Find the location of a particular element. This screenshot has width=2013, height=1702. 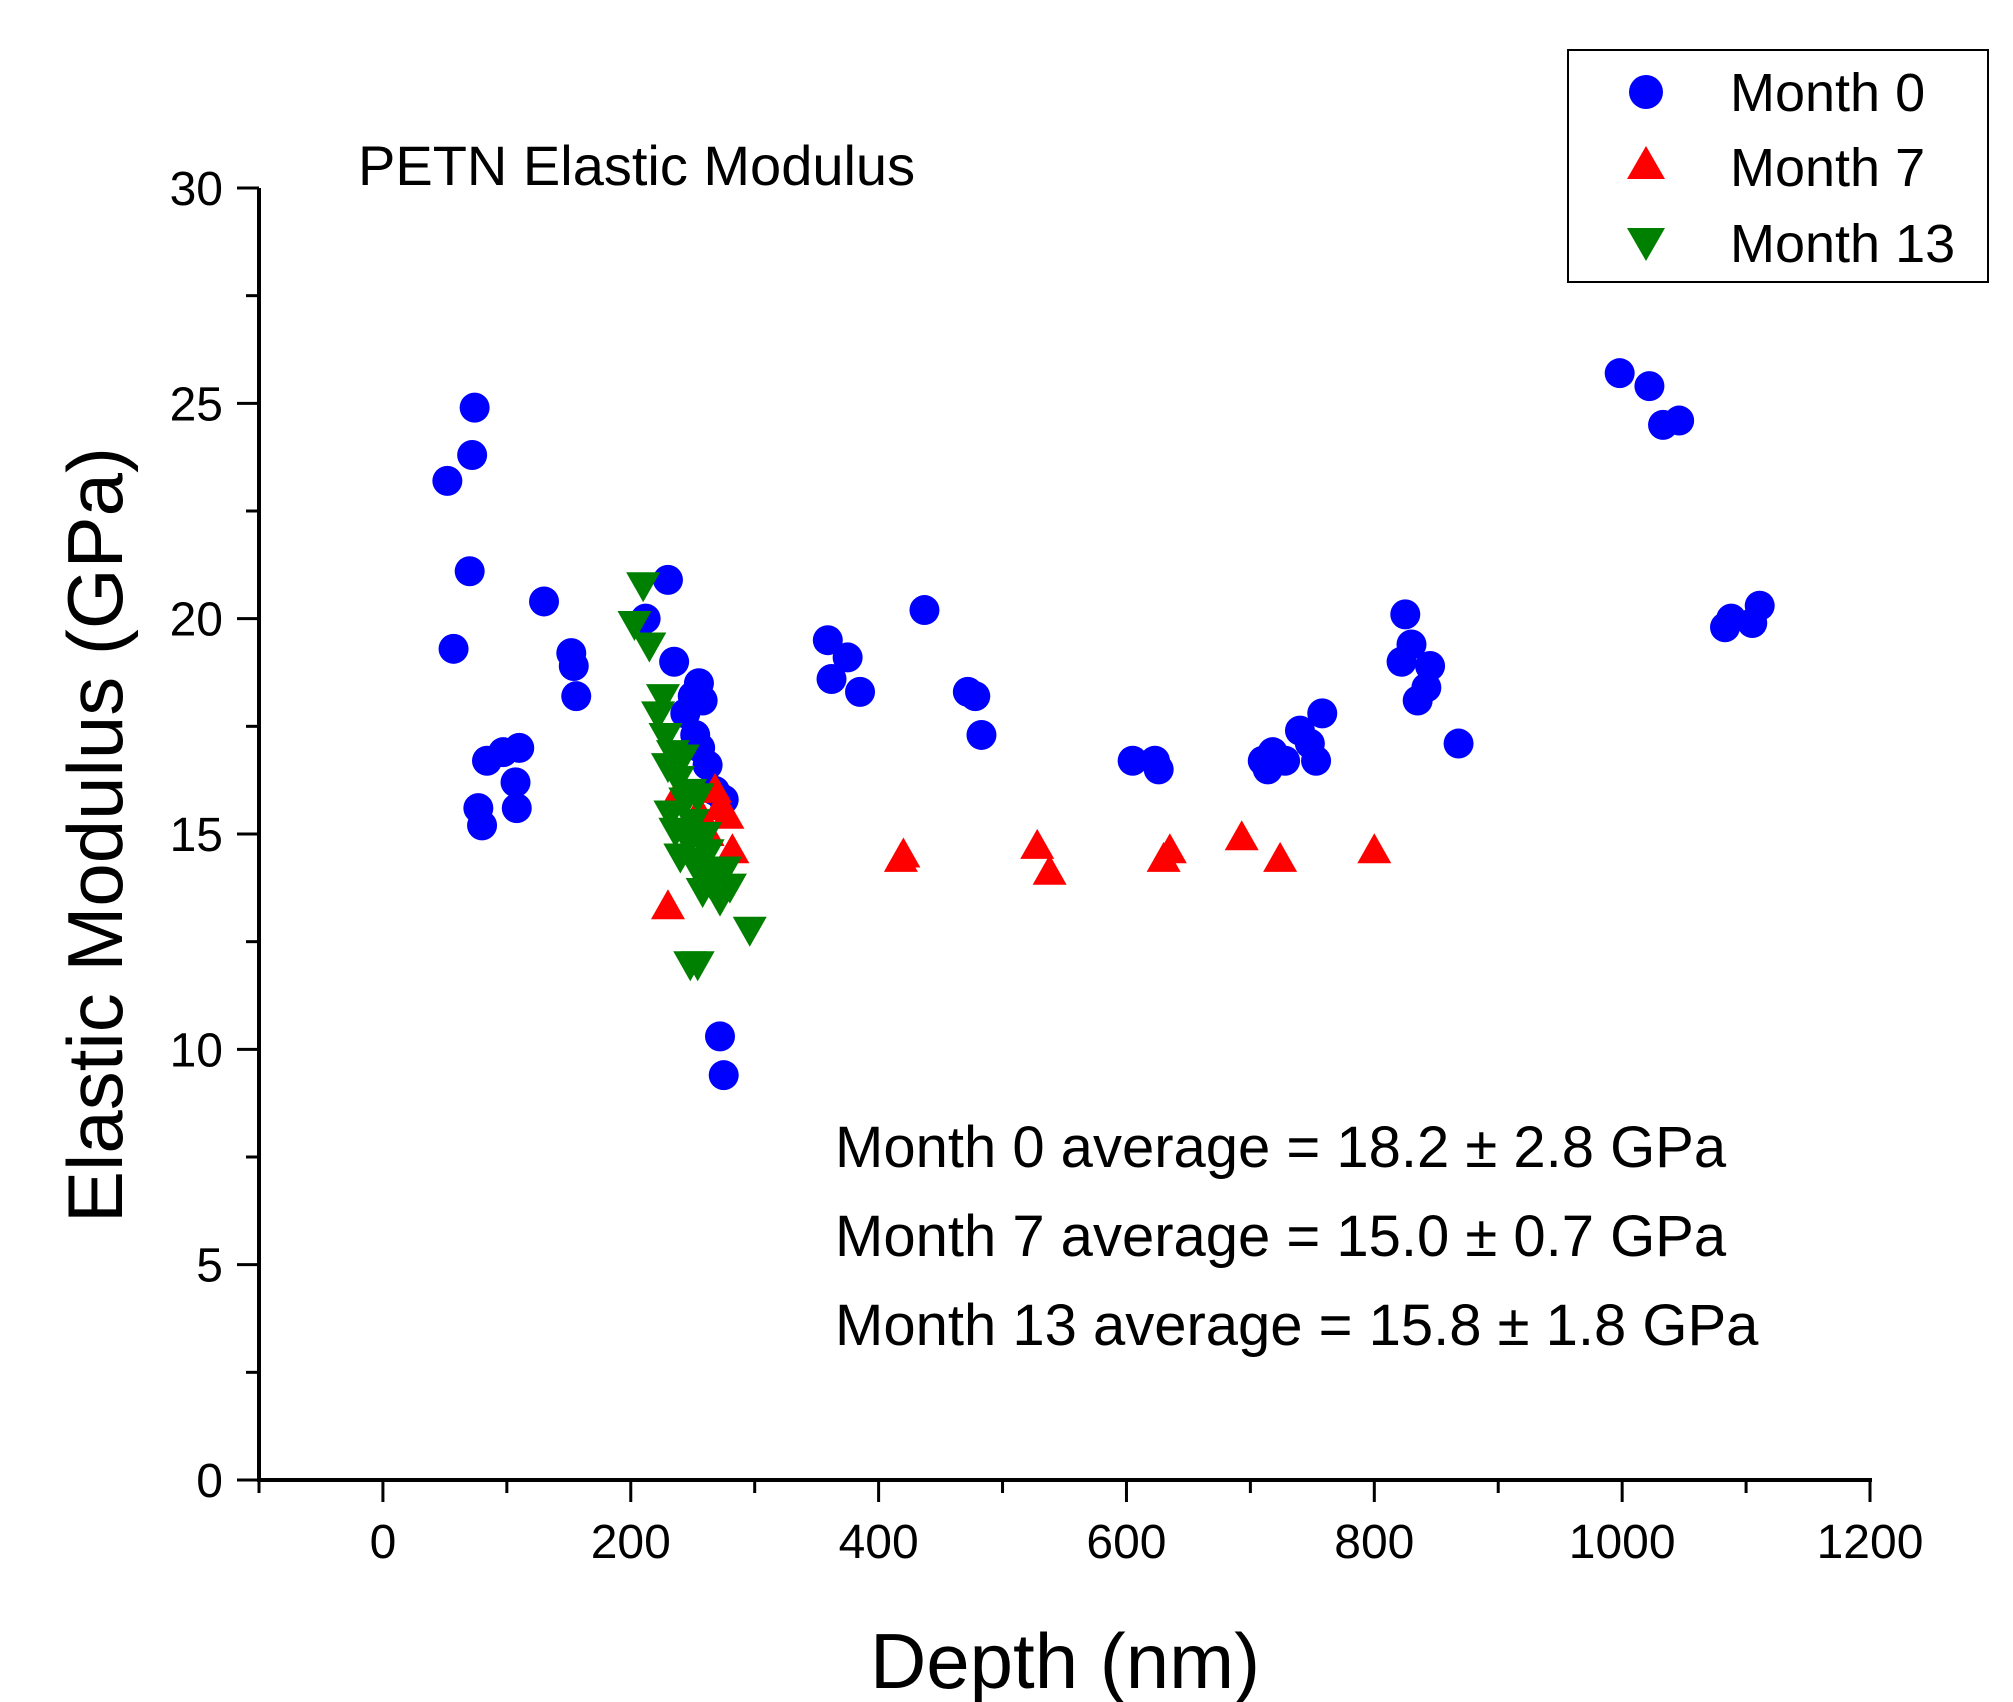

x-tick-label: 1000 is located at coordinates (1622, 1542).